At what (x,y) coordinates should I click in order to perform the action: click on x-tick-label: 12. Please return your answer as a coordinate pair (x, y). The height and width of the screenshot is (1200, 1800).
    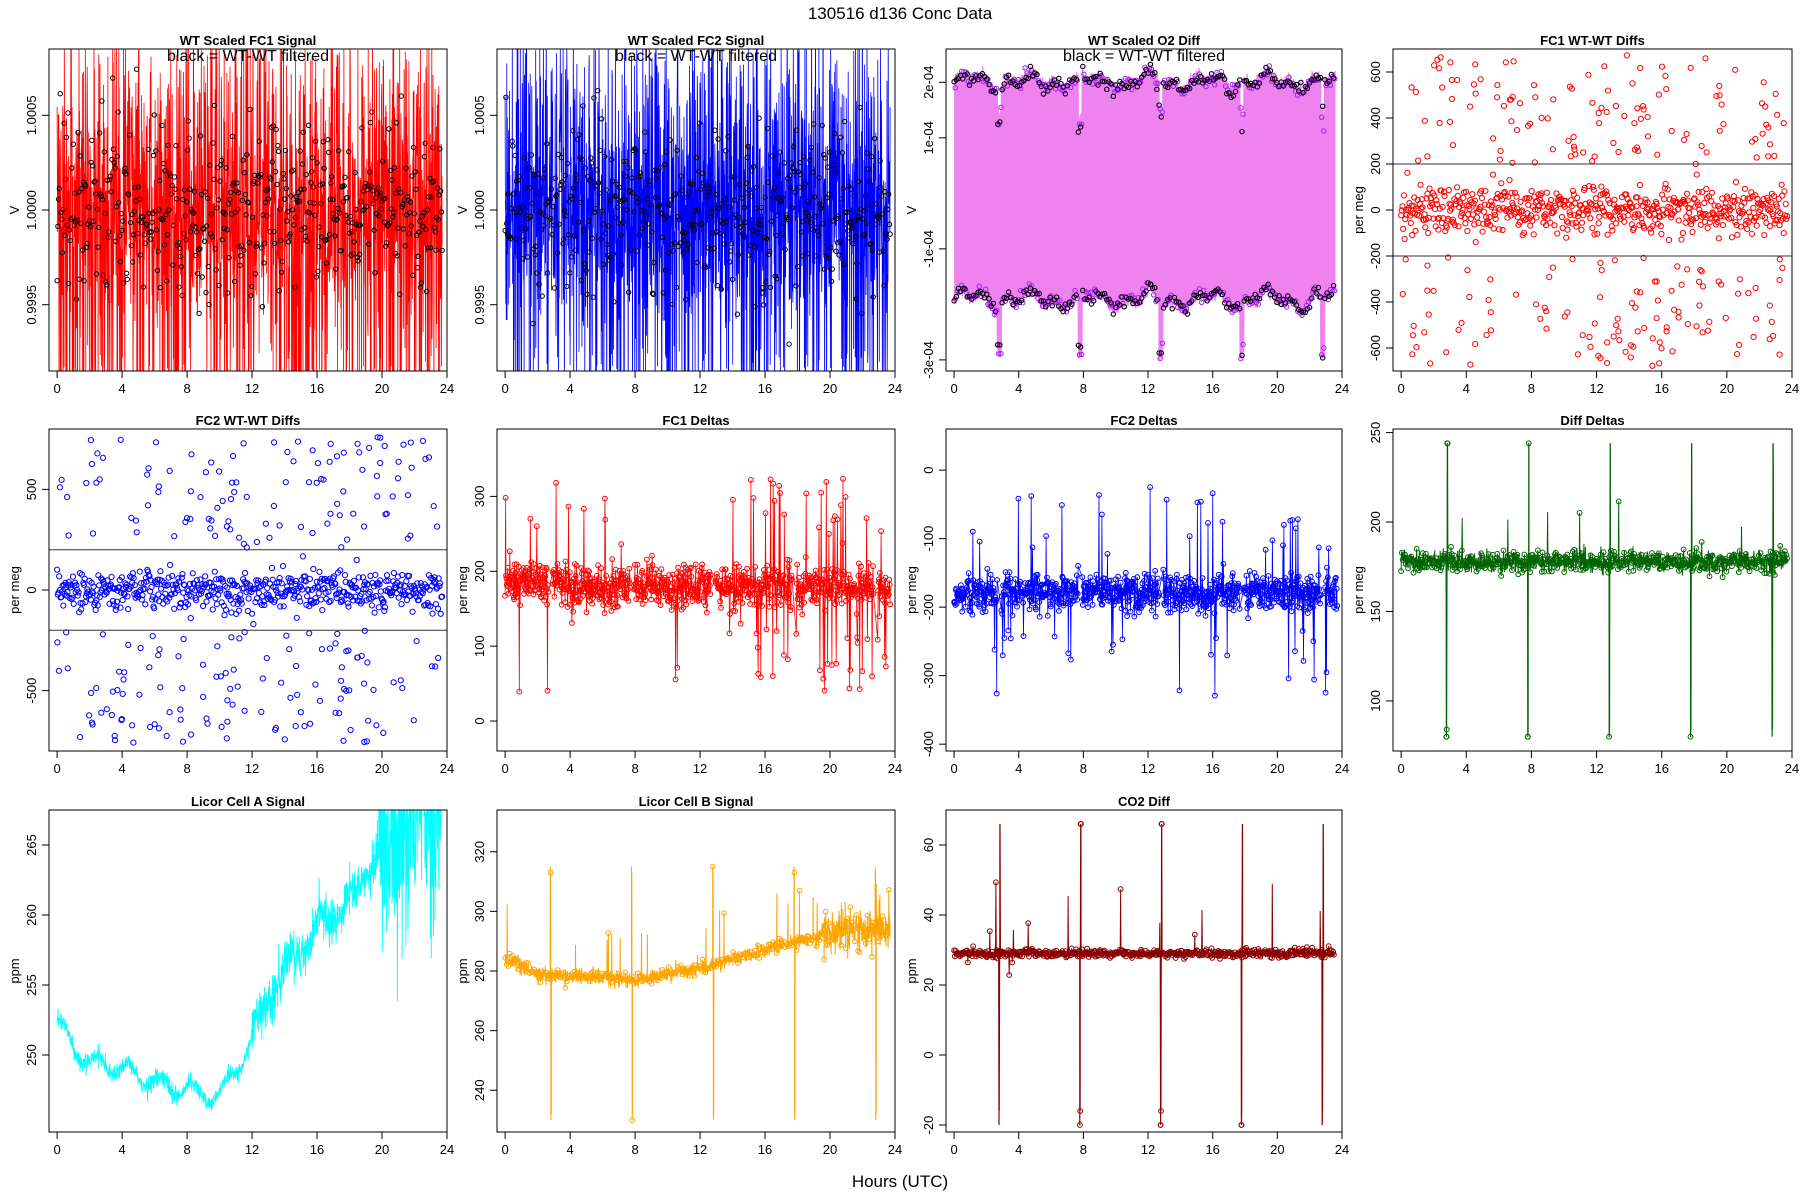
    Looking at the image, I should click on (1148, 388).